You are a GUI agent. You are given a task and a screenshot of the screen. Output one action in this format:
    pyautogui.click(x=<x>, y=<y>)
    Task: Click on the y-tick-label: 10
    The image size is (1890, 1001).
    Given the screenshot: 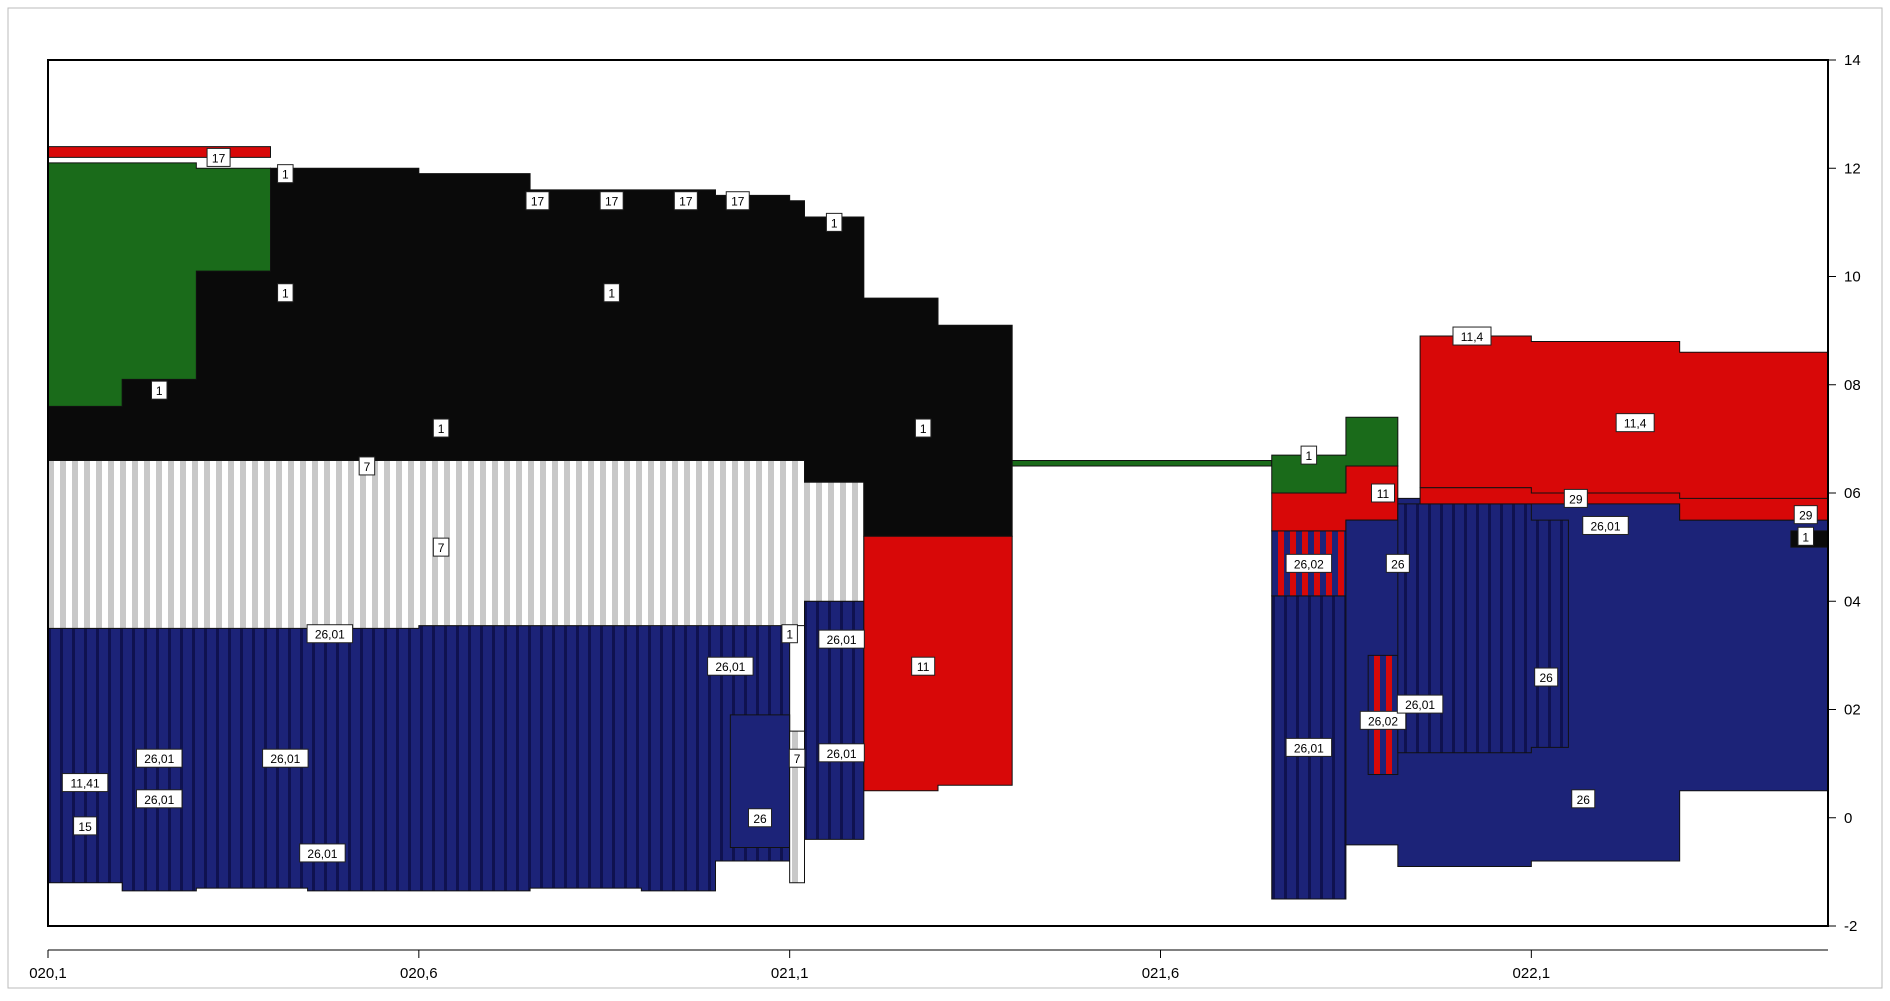 What is the action you would take?
    pyautogui.click(x=1852, y=277)
    